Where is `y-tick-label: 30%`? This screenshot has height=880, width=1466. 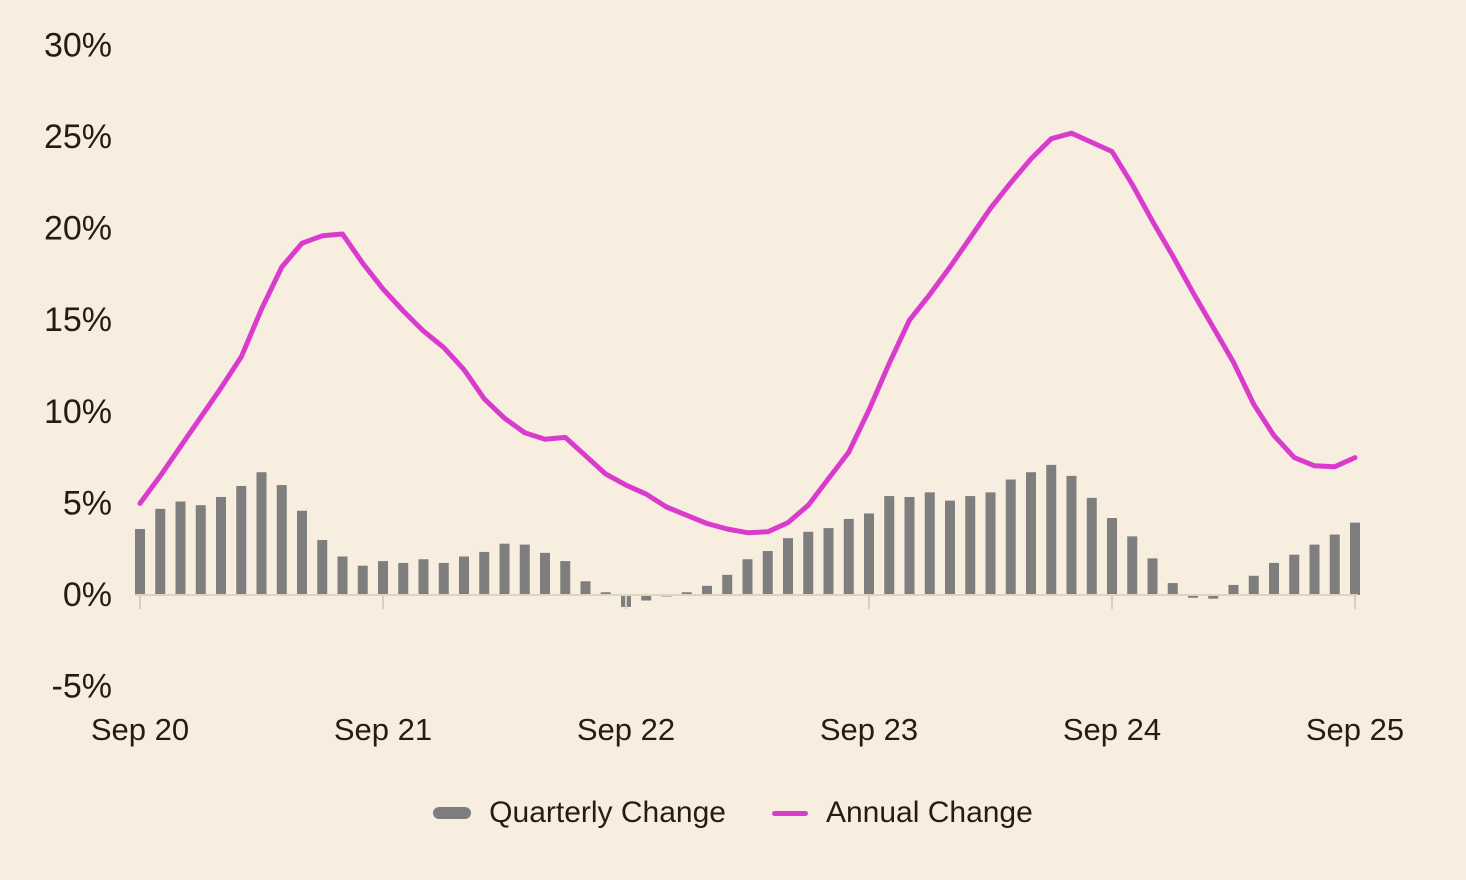 y-tick-label: 30% is located at coordinates (78, 45).